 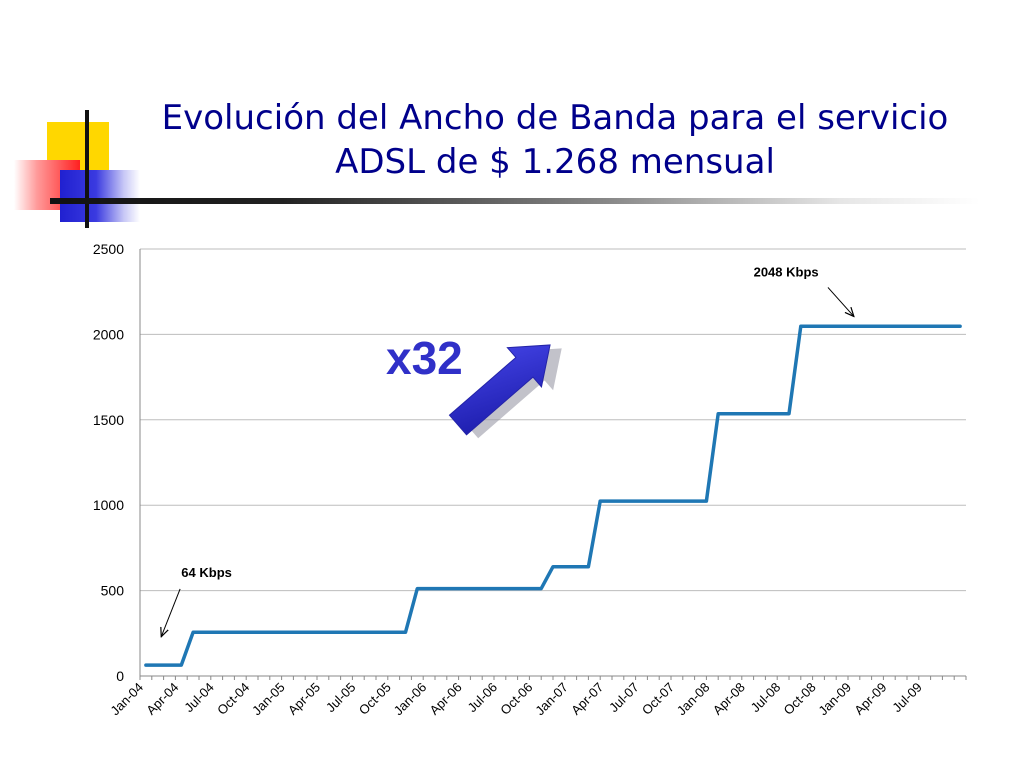 I want to click on x-tick-label: Jan-04, so click(x=126, y=699).